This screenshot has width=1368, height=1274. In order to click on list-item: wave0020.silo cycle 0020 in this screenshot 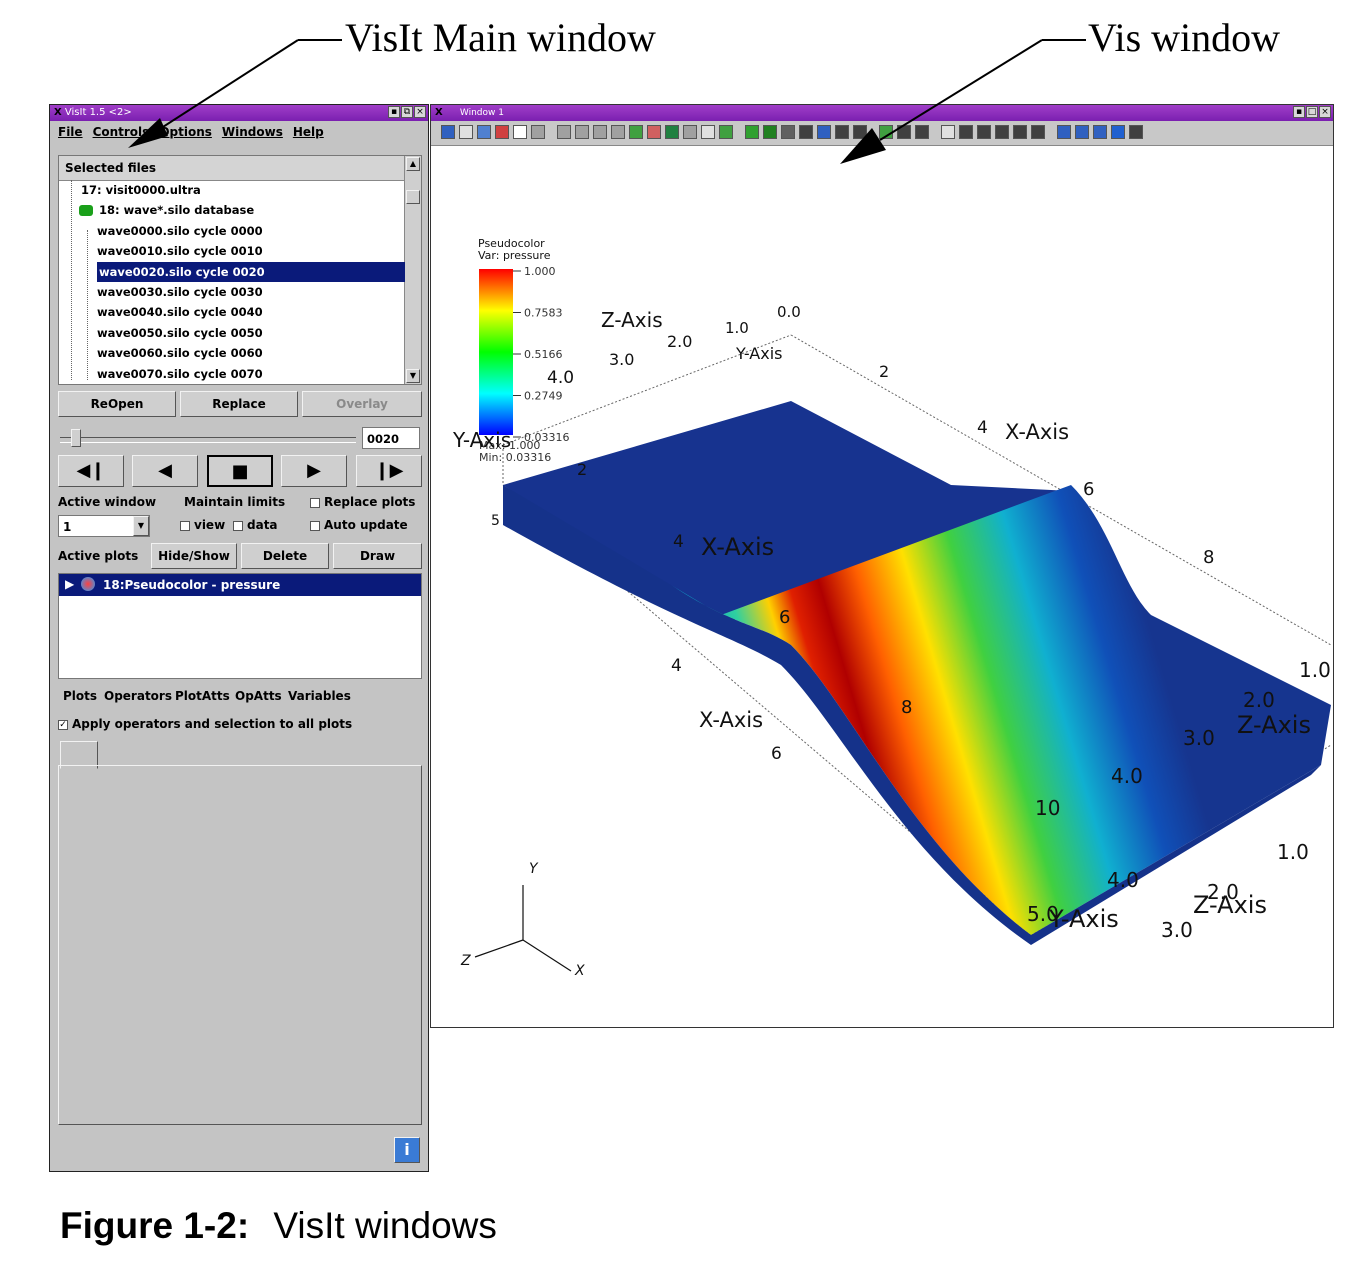, I will do `click(232, 271)`.